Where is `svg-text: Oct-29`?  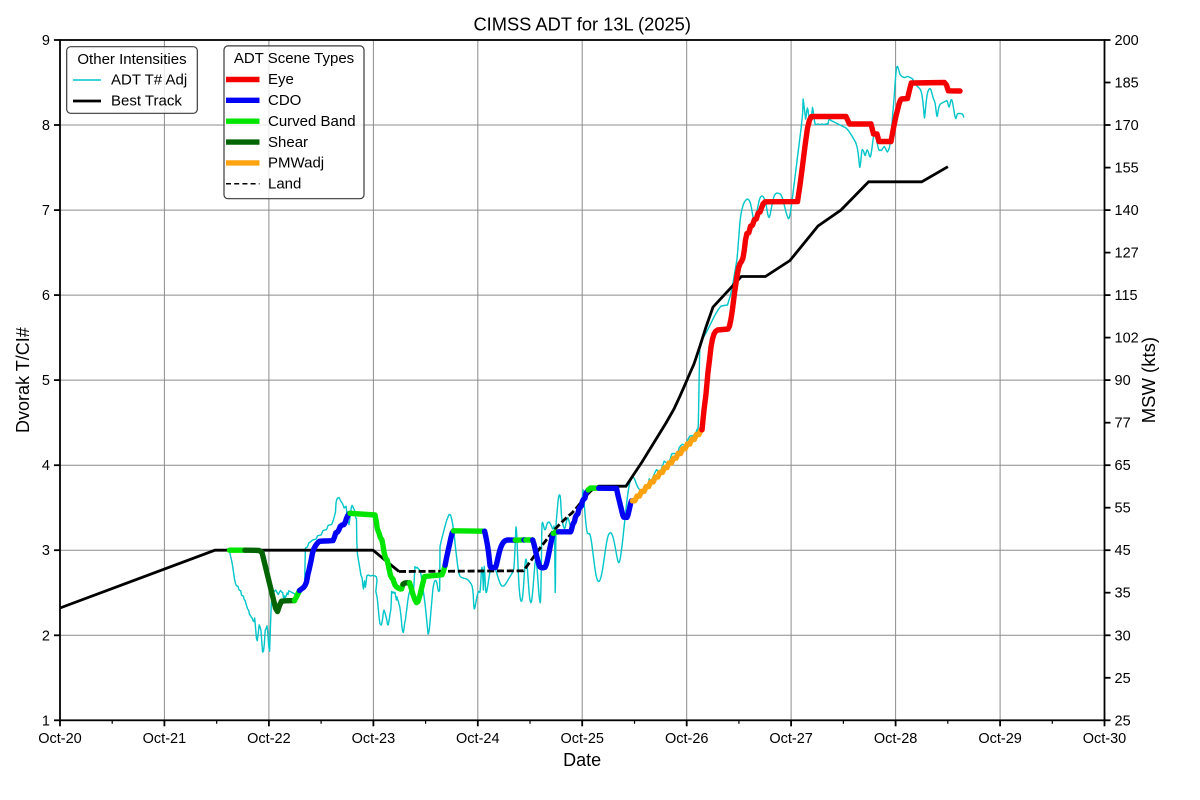
svg-text: Oct-29 is located at coordinates (1000, 739).